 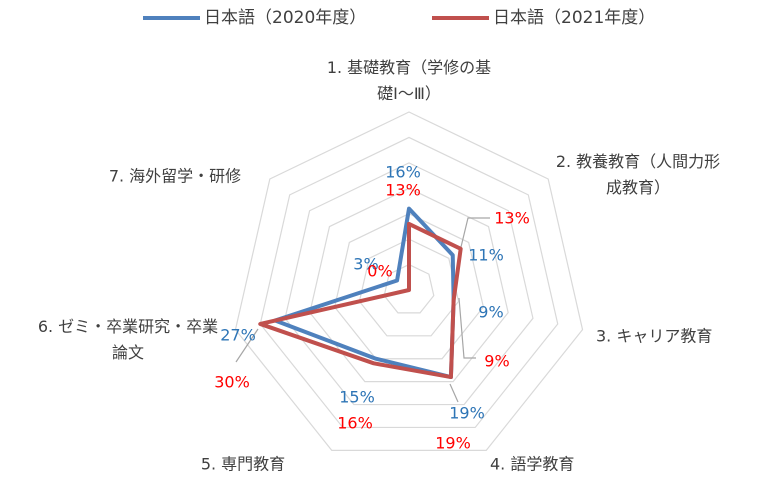 I want to click on legend-label: 日本語（2021年度）, so click(x=574, y=18).